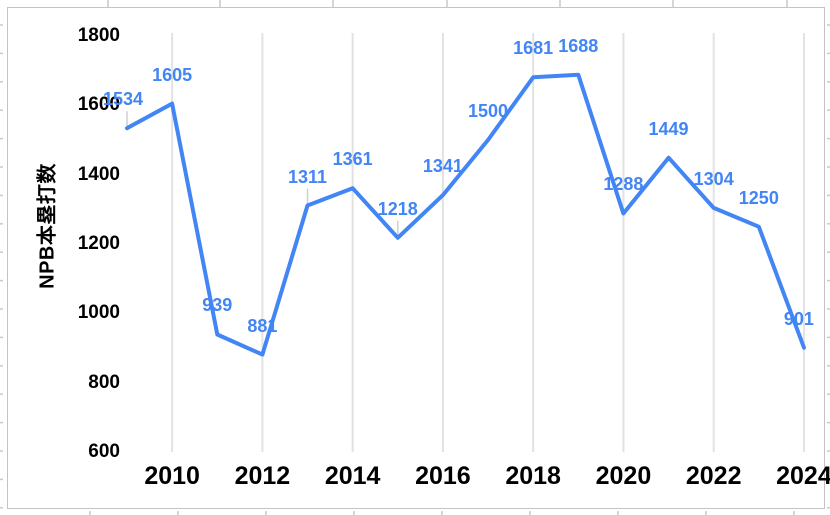 The image size is (830, 515). Describe the element at coordinates (352, 159) in the screenshot. I see `data-point-label: 1361` at that location.